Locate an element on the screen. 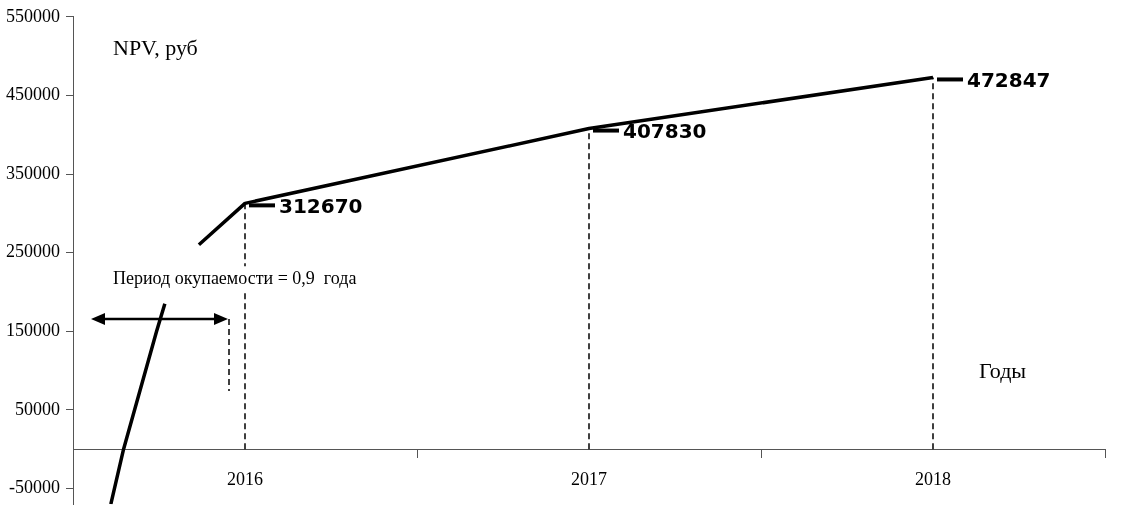 The height and width of the screenshot is (521, 1131). y-tick-label: -50000 is located at coordinates (34, 487).